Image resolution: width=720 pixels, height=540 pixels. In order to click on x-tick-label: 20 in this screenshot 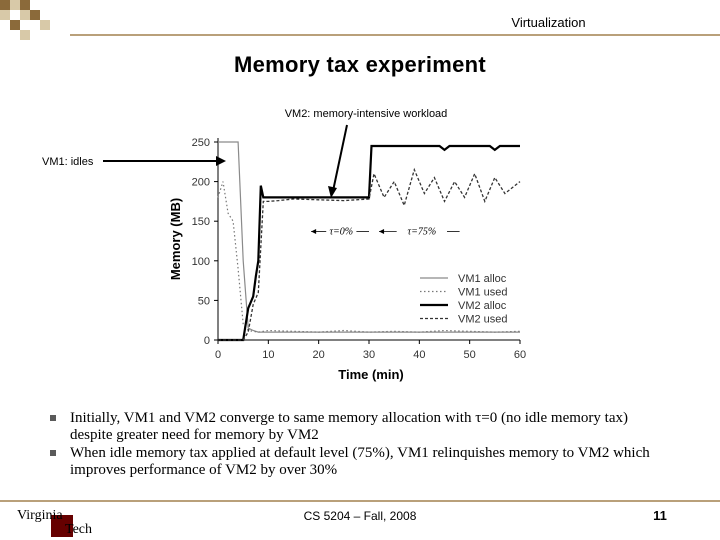, I will do `click(319, 355)`.